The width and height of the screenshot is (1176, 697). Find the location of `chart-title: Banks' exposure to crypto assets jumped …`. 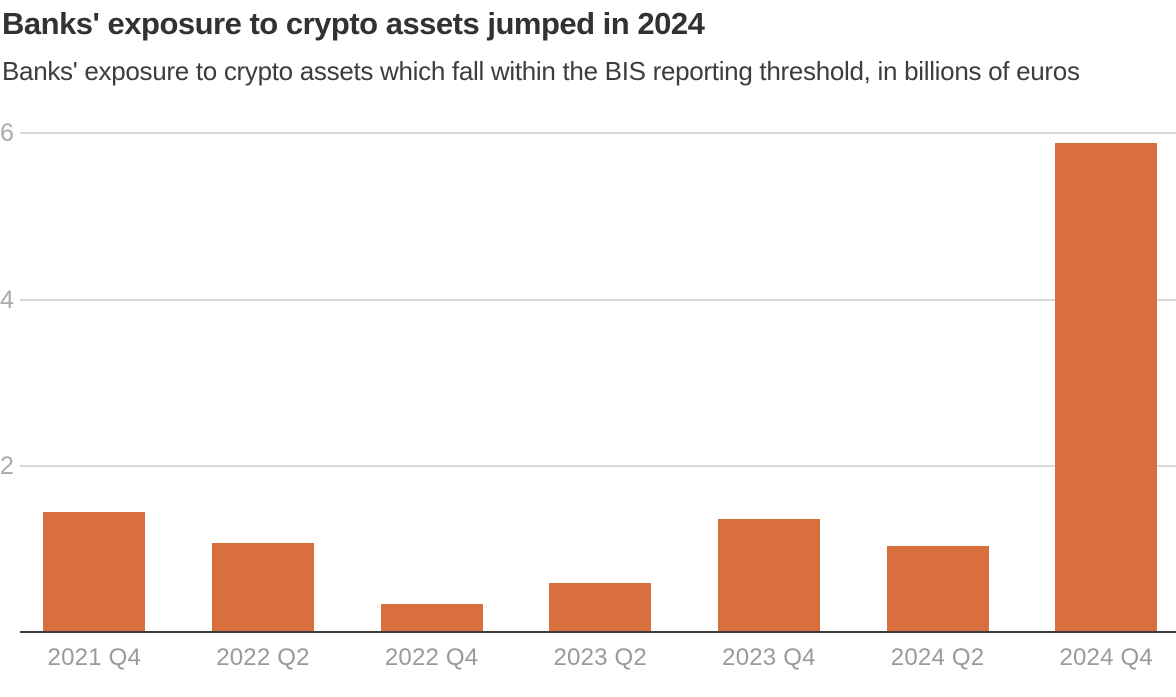

chart-title: Banks' exposure to crypto assets jumped … is located at coordinates (353, 23).